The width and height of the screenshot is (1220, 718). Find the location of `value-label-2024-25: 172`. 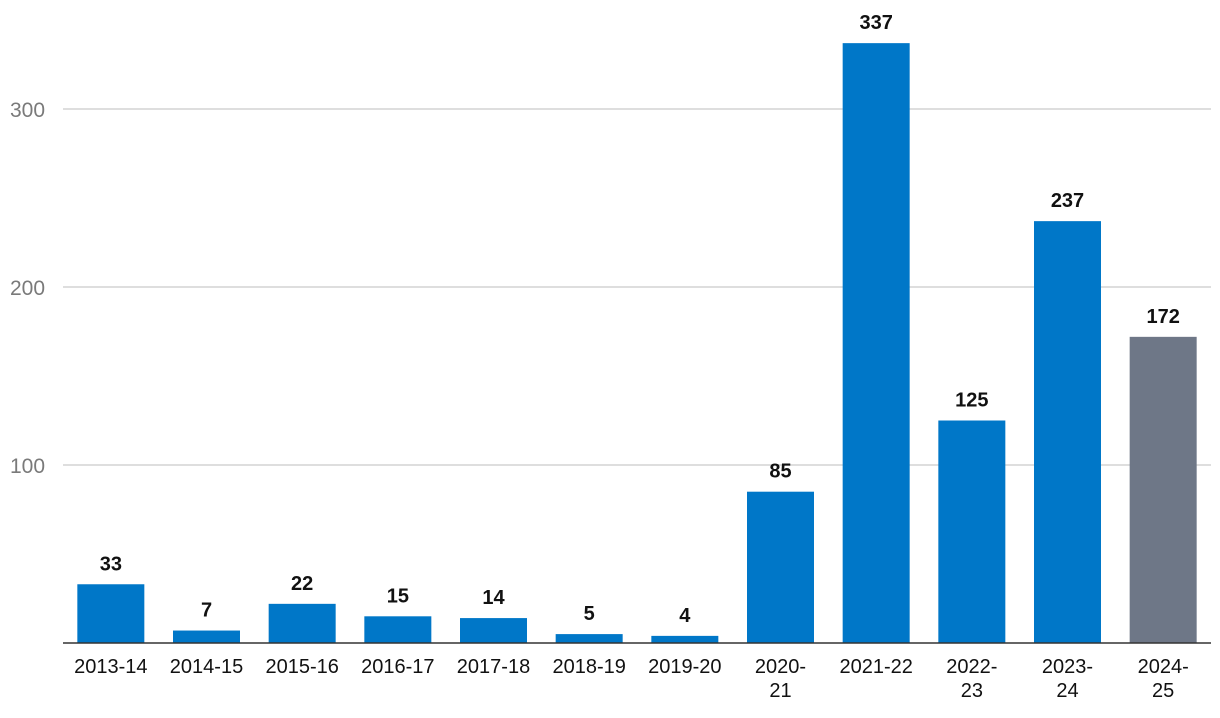

value-label-2024-25: 172 is located at coordinates (1162, 317).